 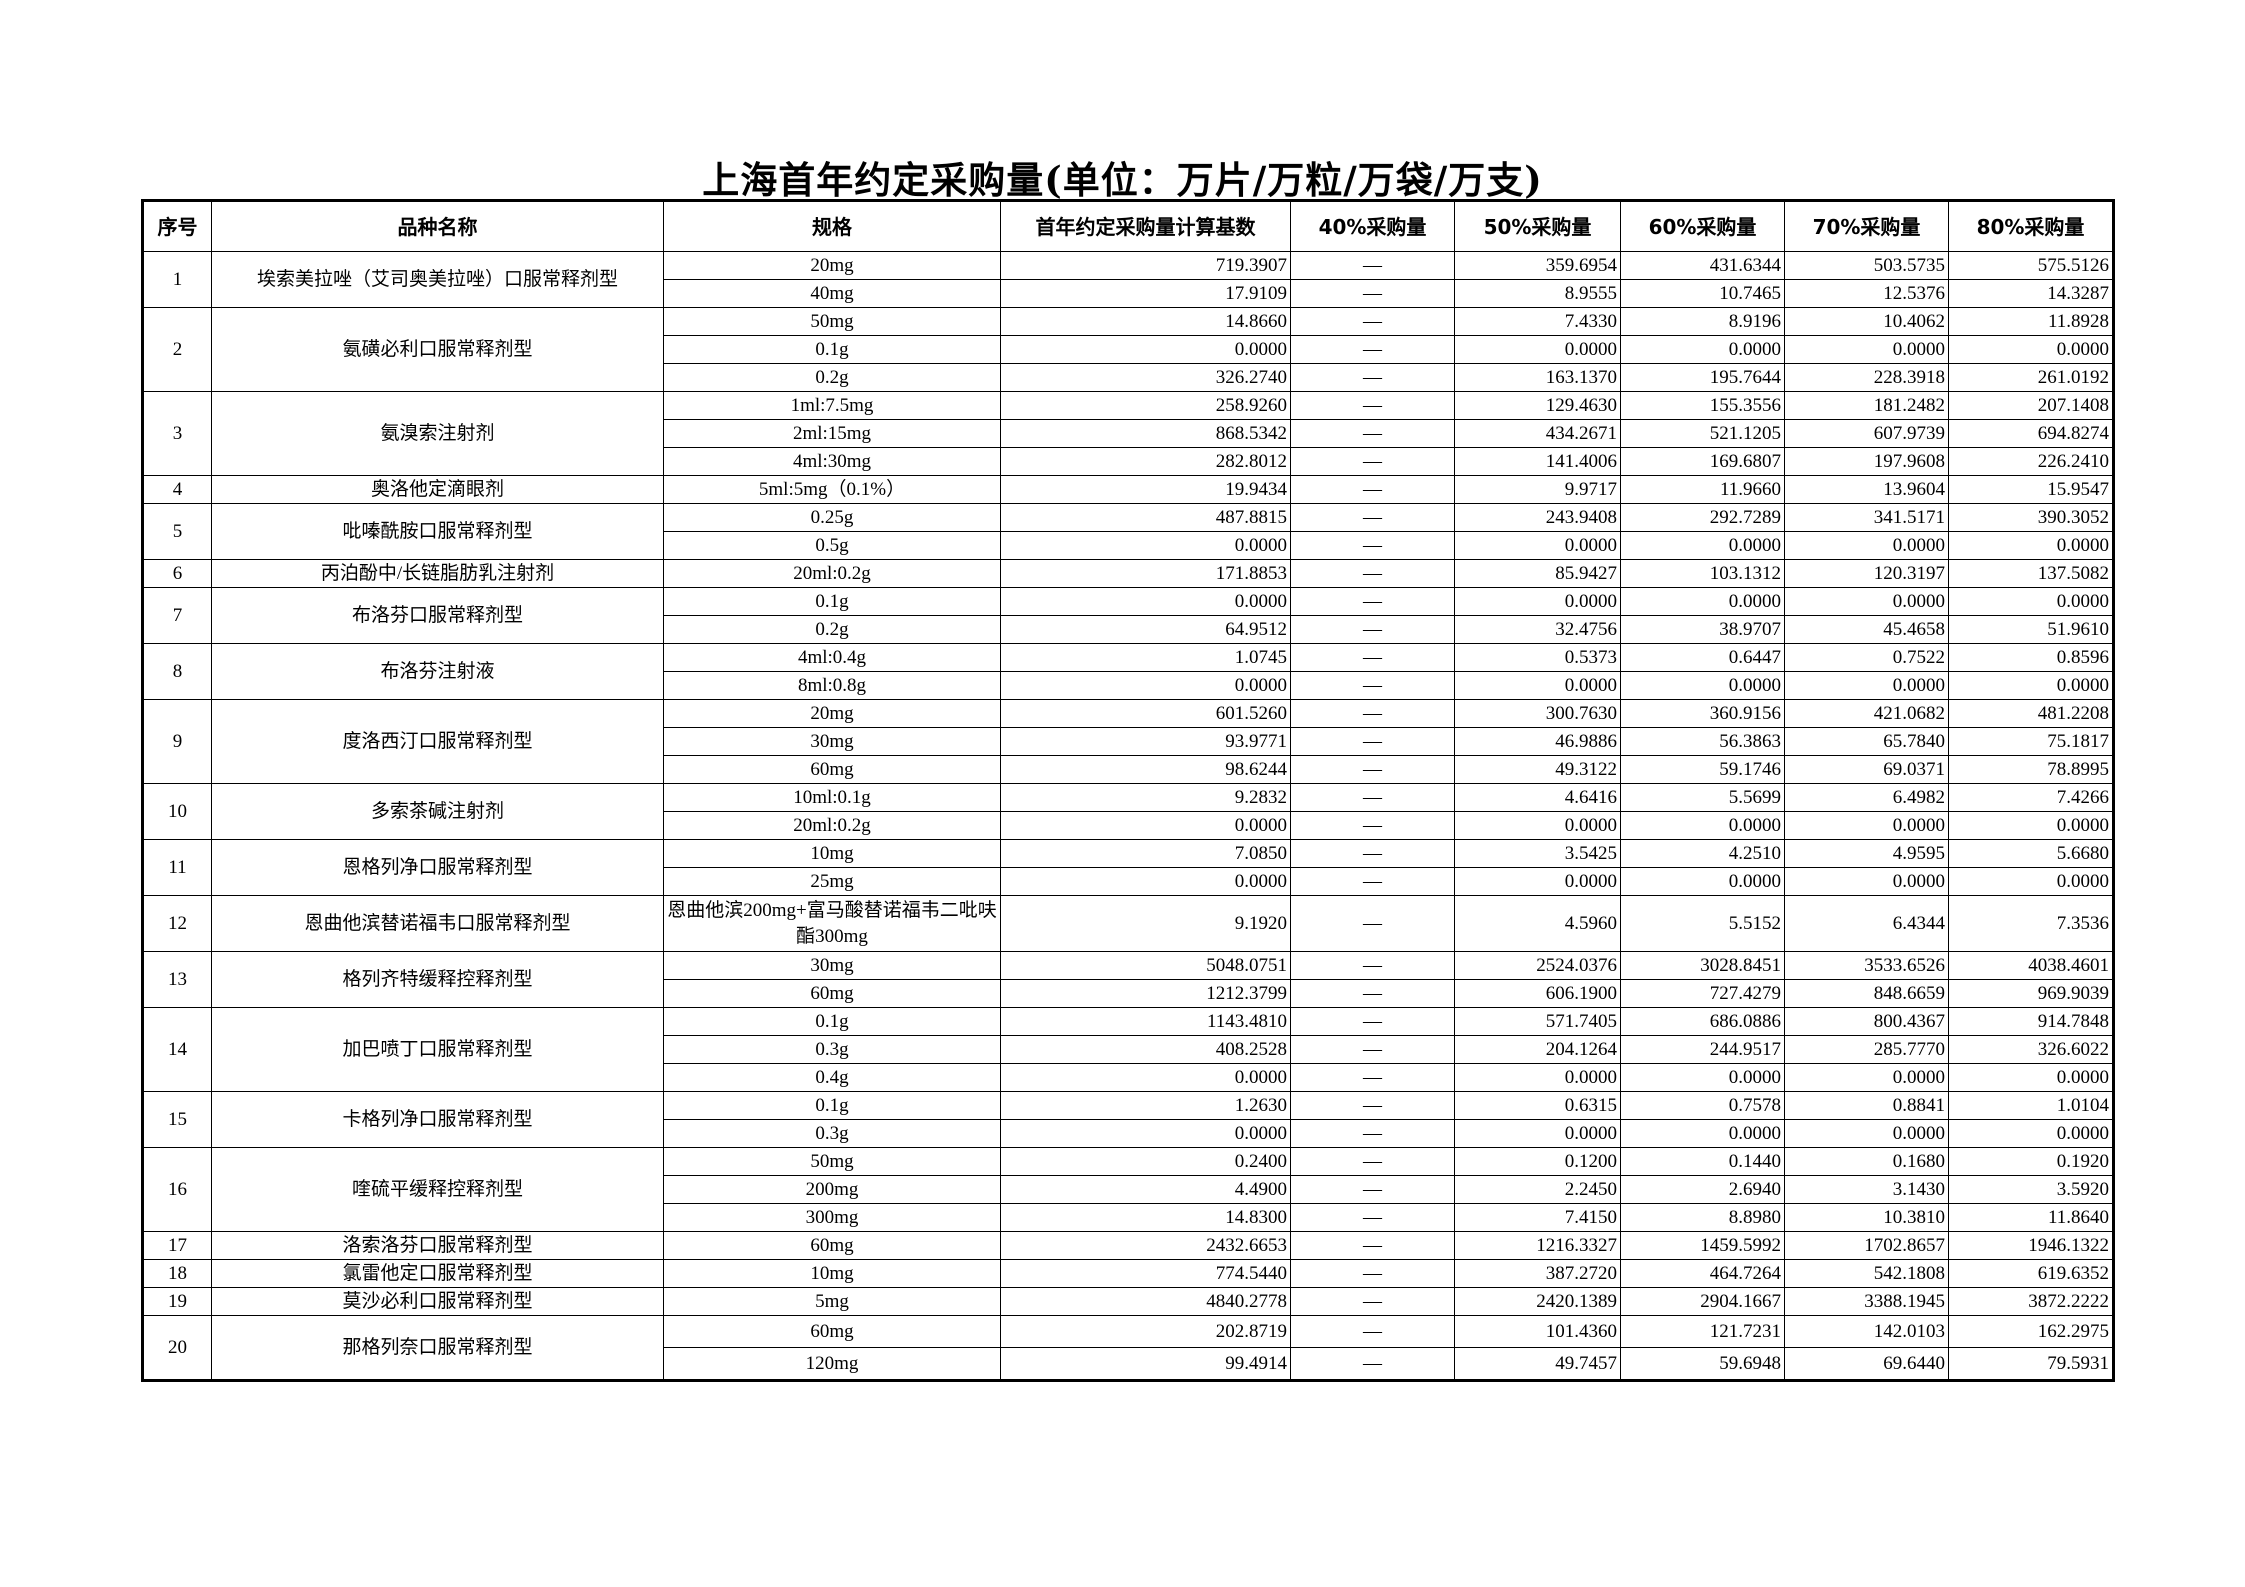 I want to click on quantity-60-percent: 3028.8451, so click(x=1702, y=965).